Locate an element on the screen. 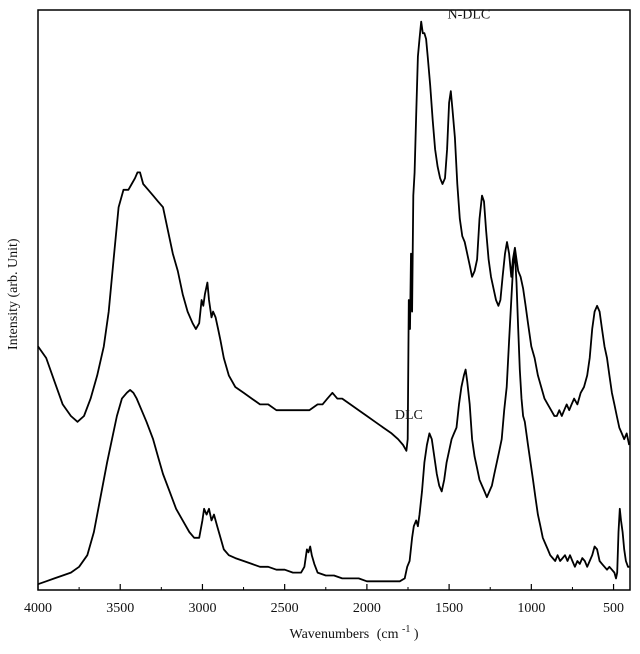 The height and width of the screenshot is (654, 640). x-tick-label: 1500 is located at coordinates (449, 608).